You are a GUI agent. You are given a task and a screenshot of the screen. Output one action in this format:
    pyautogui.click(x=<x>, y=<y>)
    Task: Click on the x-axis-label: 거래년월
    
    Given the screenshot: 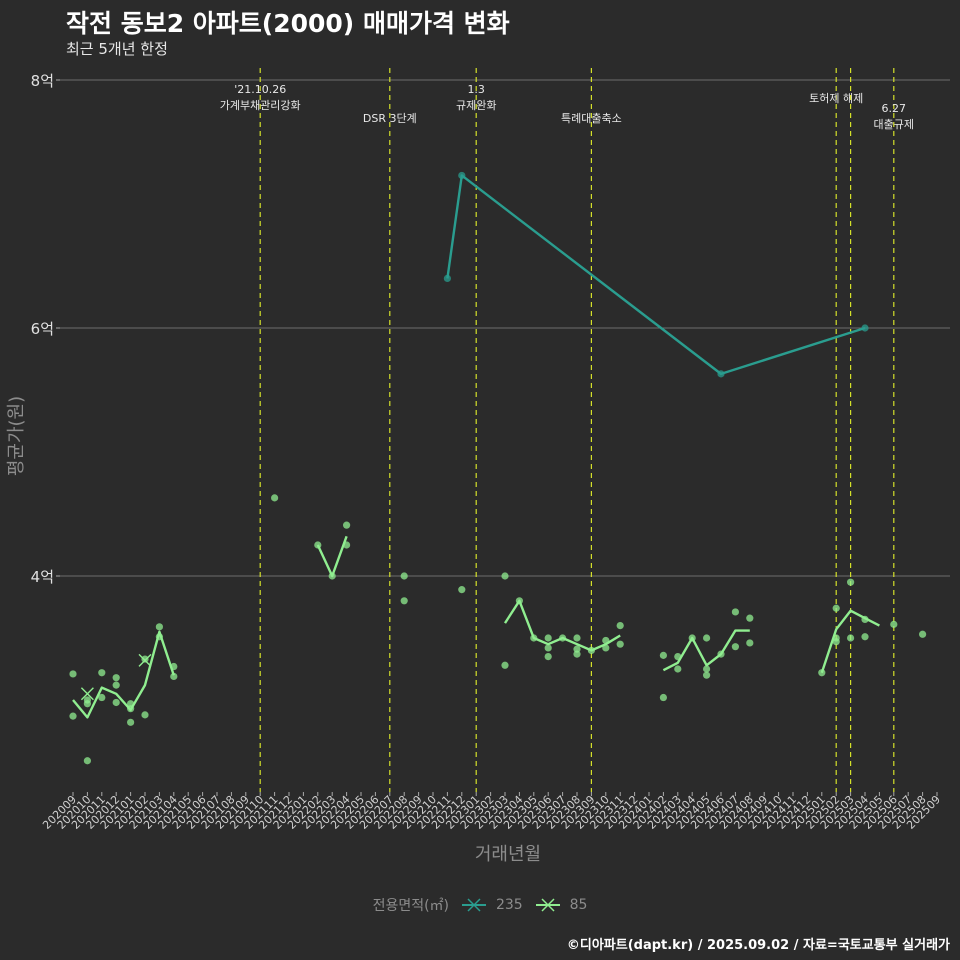 What is the action you would take?
    pyautogui.click(x=508, y=854)
    